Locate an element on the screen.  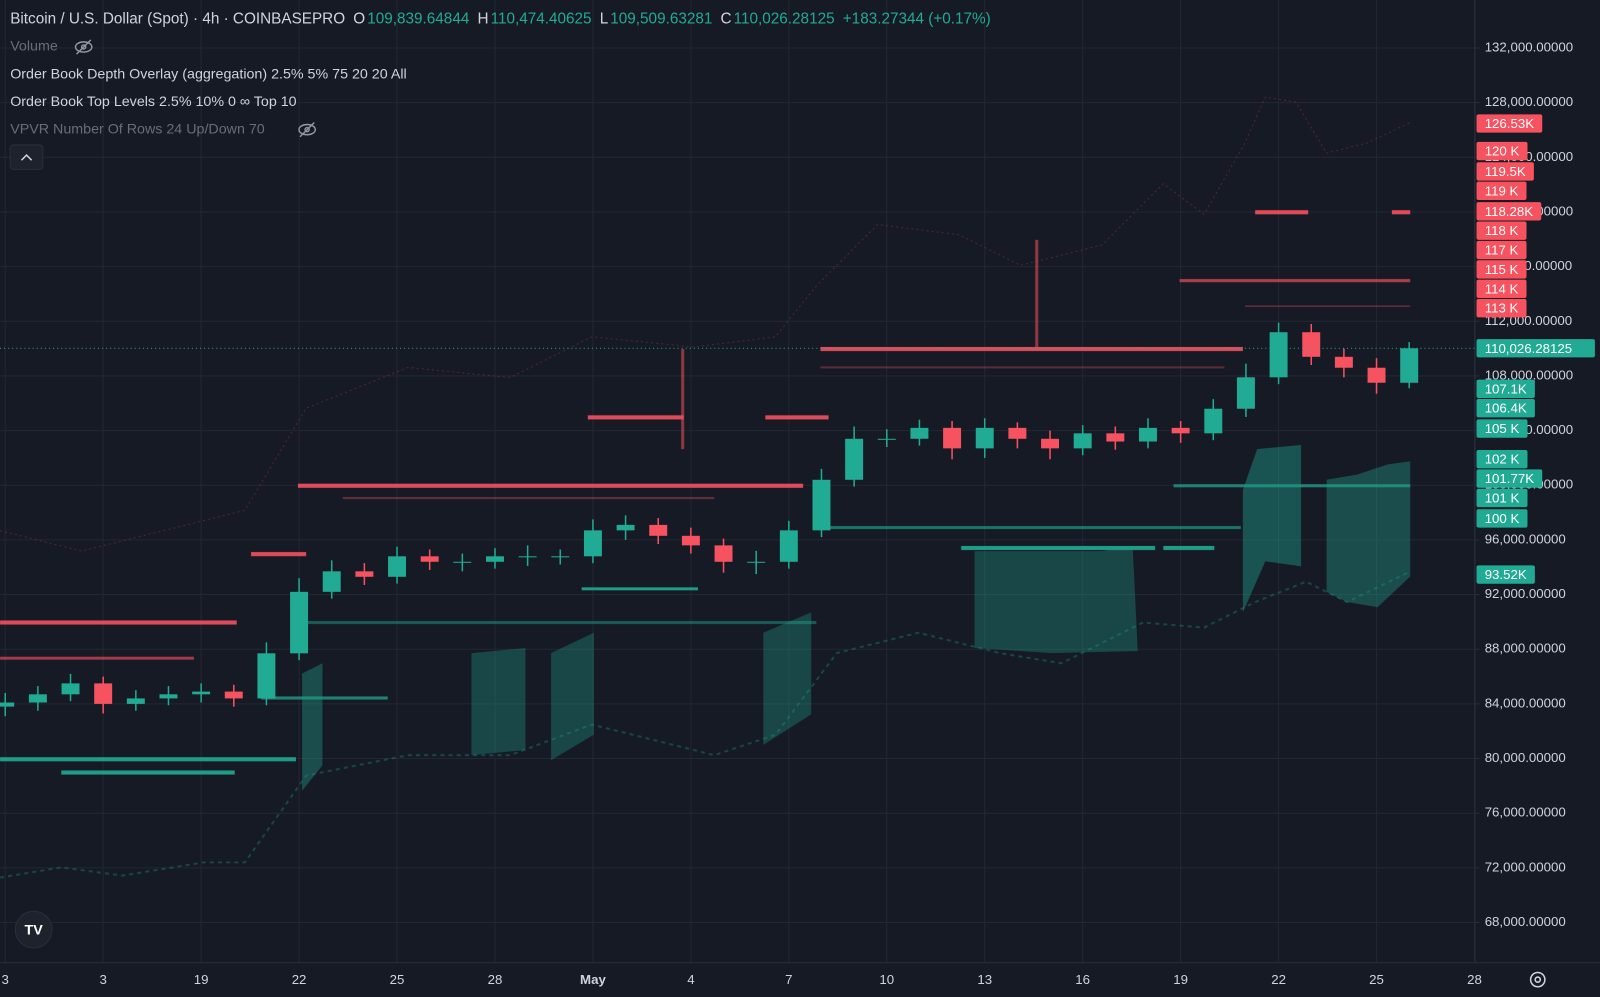
y-tick-label: 128,000.00000 is located at coordinates (1529, 101).